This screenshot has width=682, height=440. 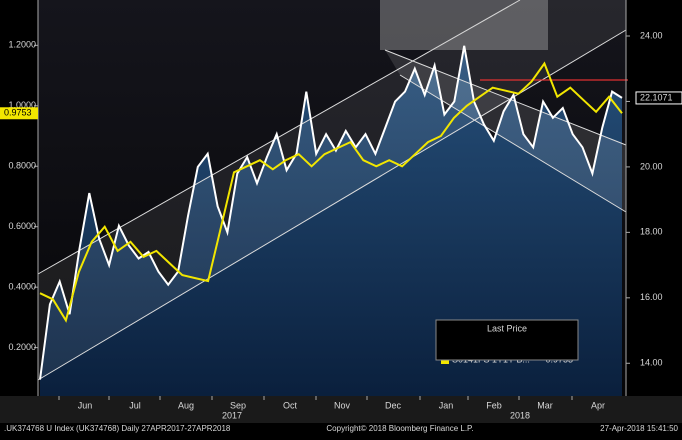 What do you see at coordinates (651, 363) in the screenshot?
I see `y2-tick-label: 14.00` at bounding box center [651, 363].